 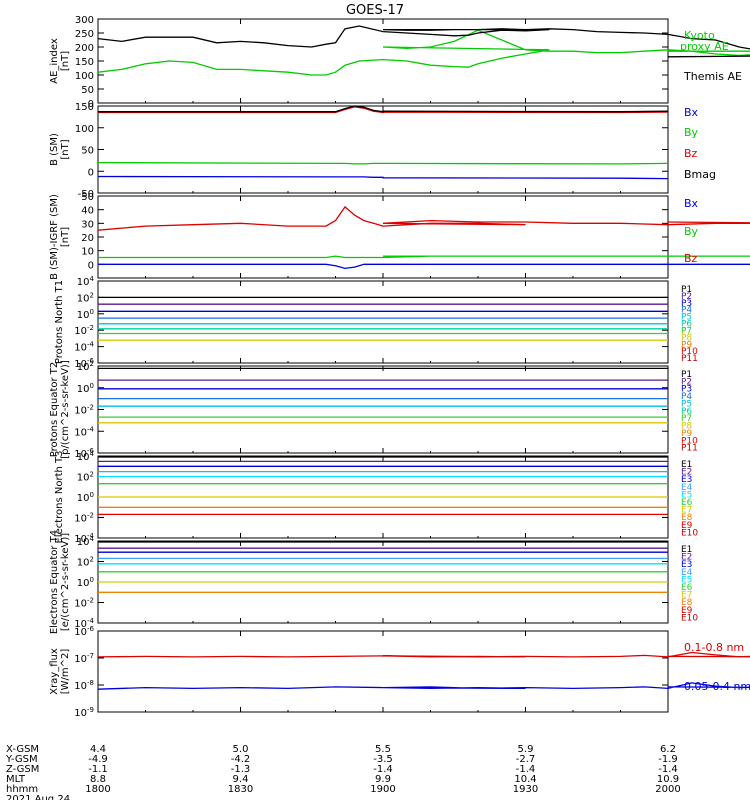 I want to click on y-axis-label: Protons North T1, so click(x=59, y=322).